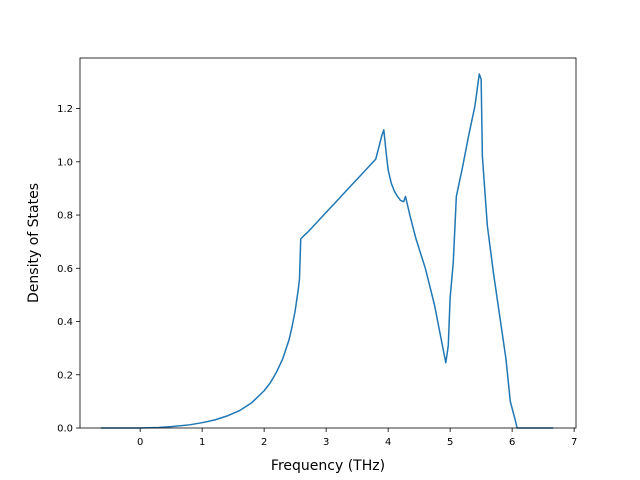 Image resolution: width=640 pixels, height=480 pixels. What do you see at coordinates (357, 438) in the screenshot?
I see `x-axis-ticks: 0 1 2 3 4 5 6 7` at bounding box center [357, 438].